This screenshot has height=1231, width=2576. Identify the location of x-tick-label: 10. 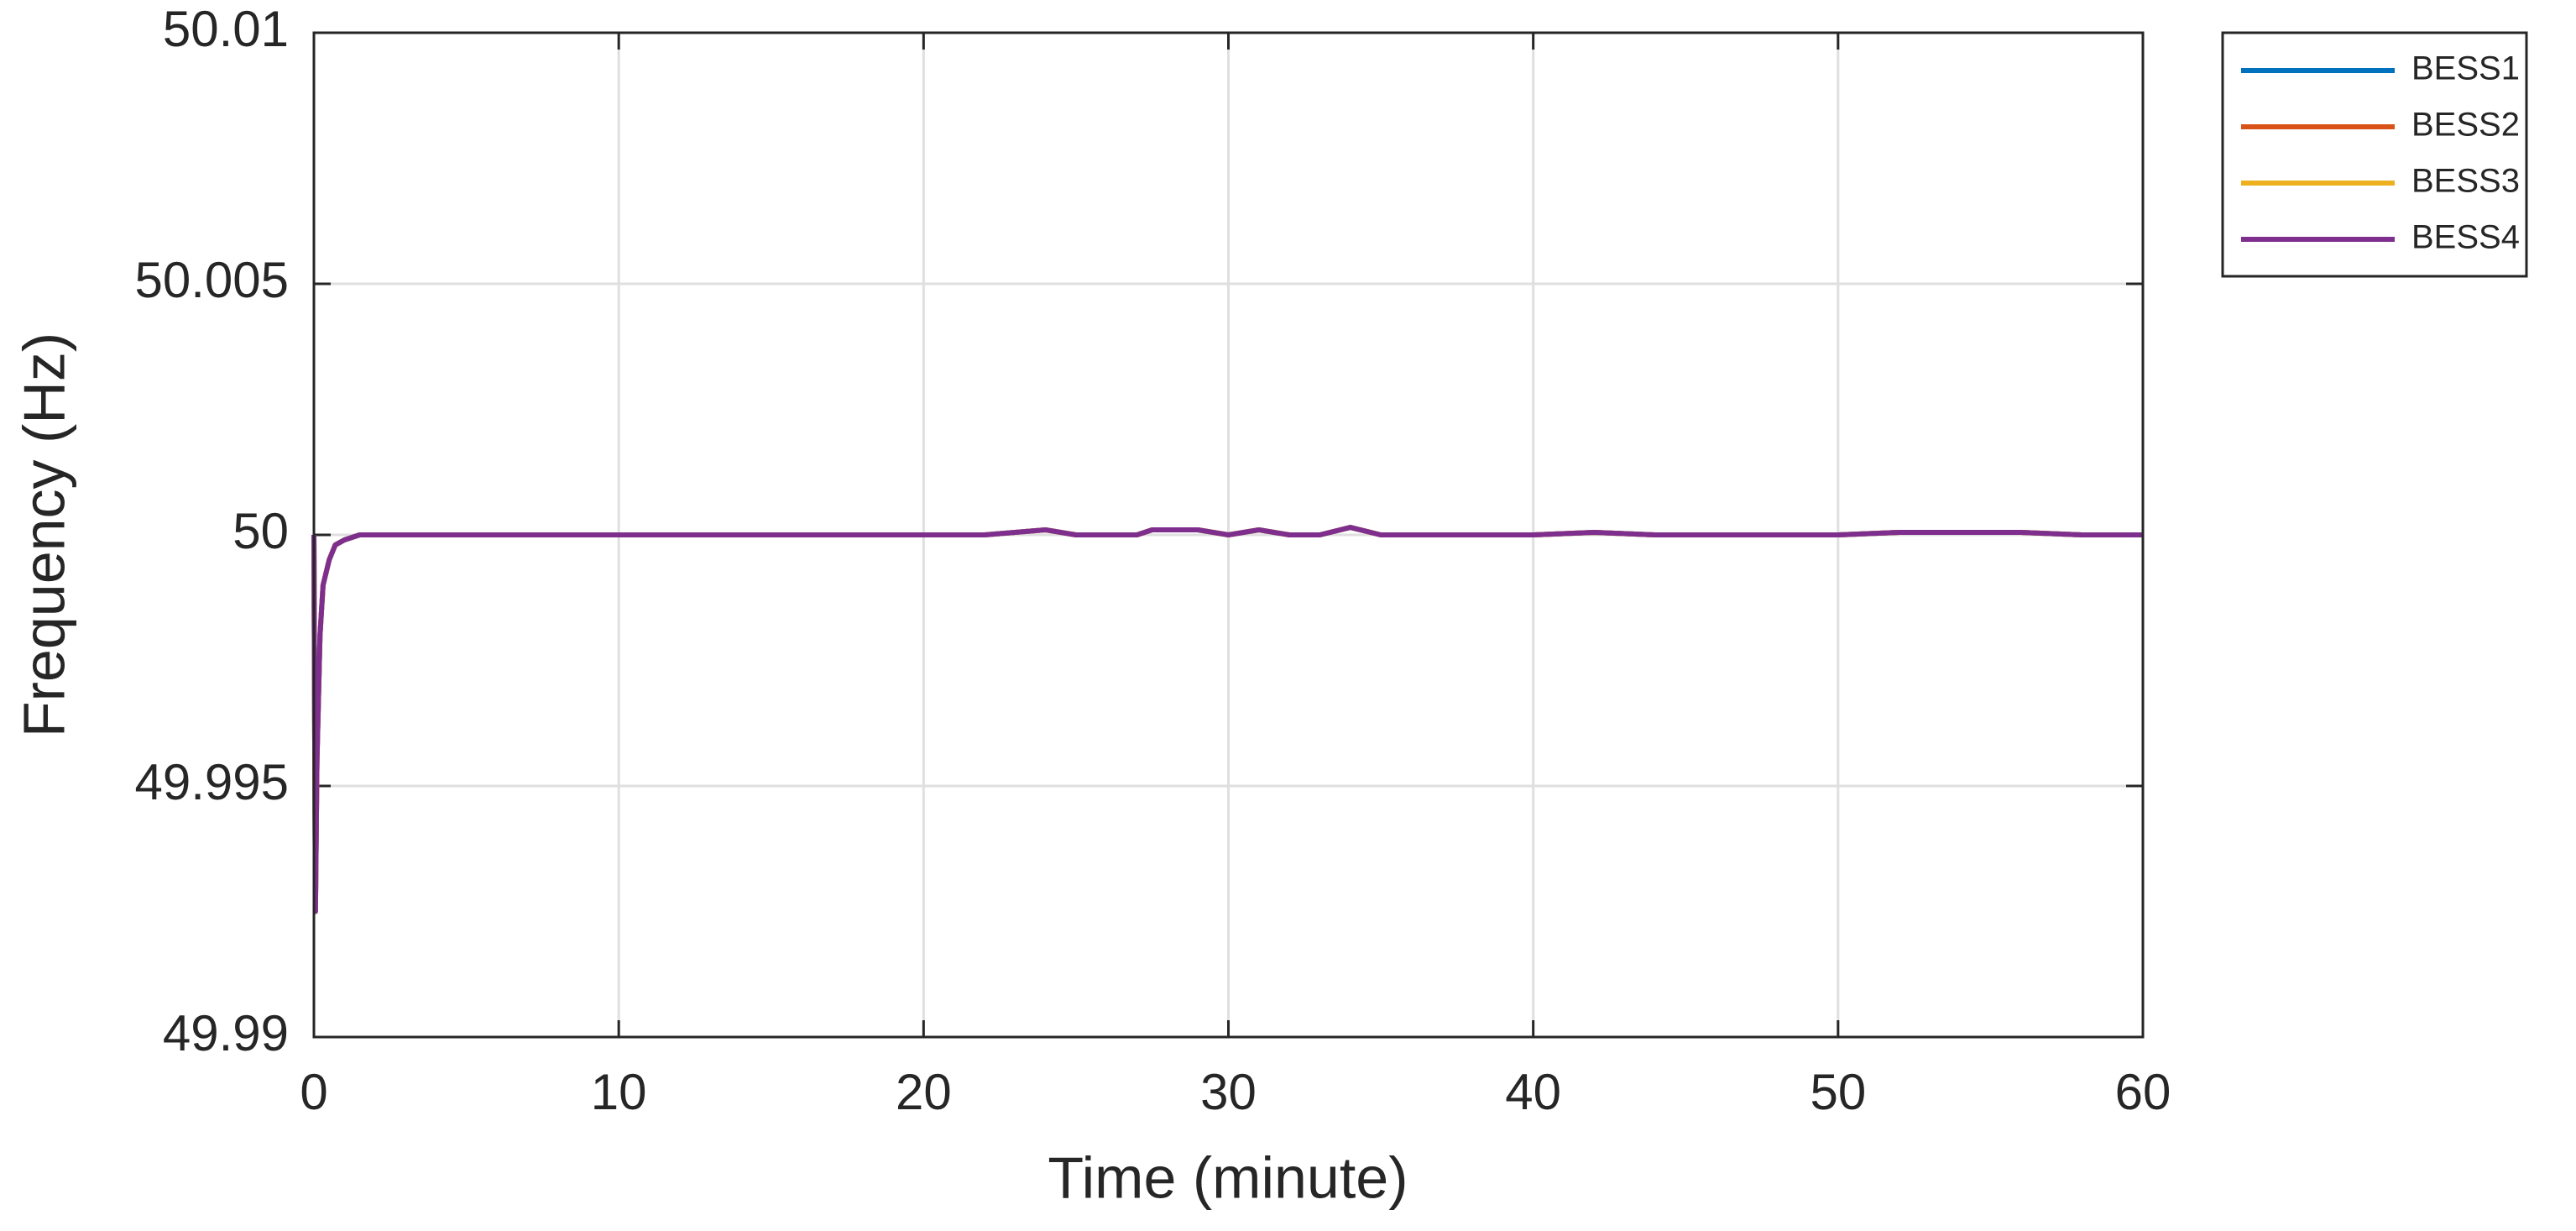
(619, 1092).